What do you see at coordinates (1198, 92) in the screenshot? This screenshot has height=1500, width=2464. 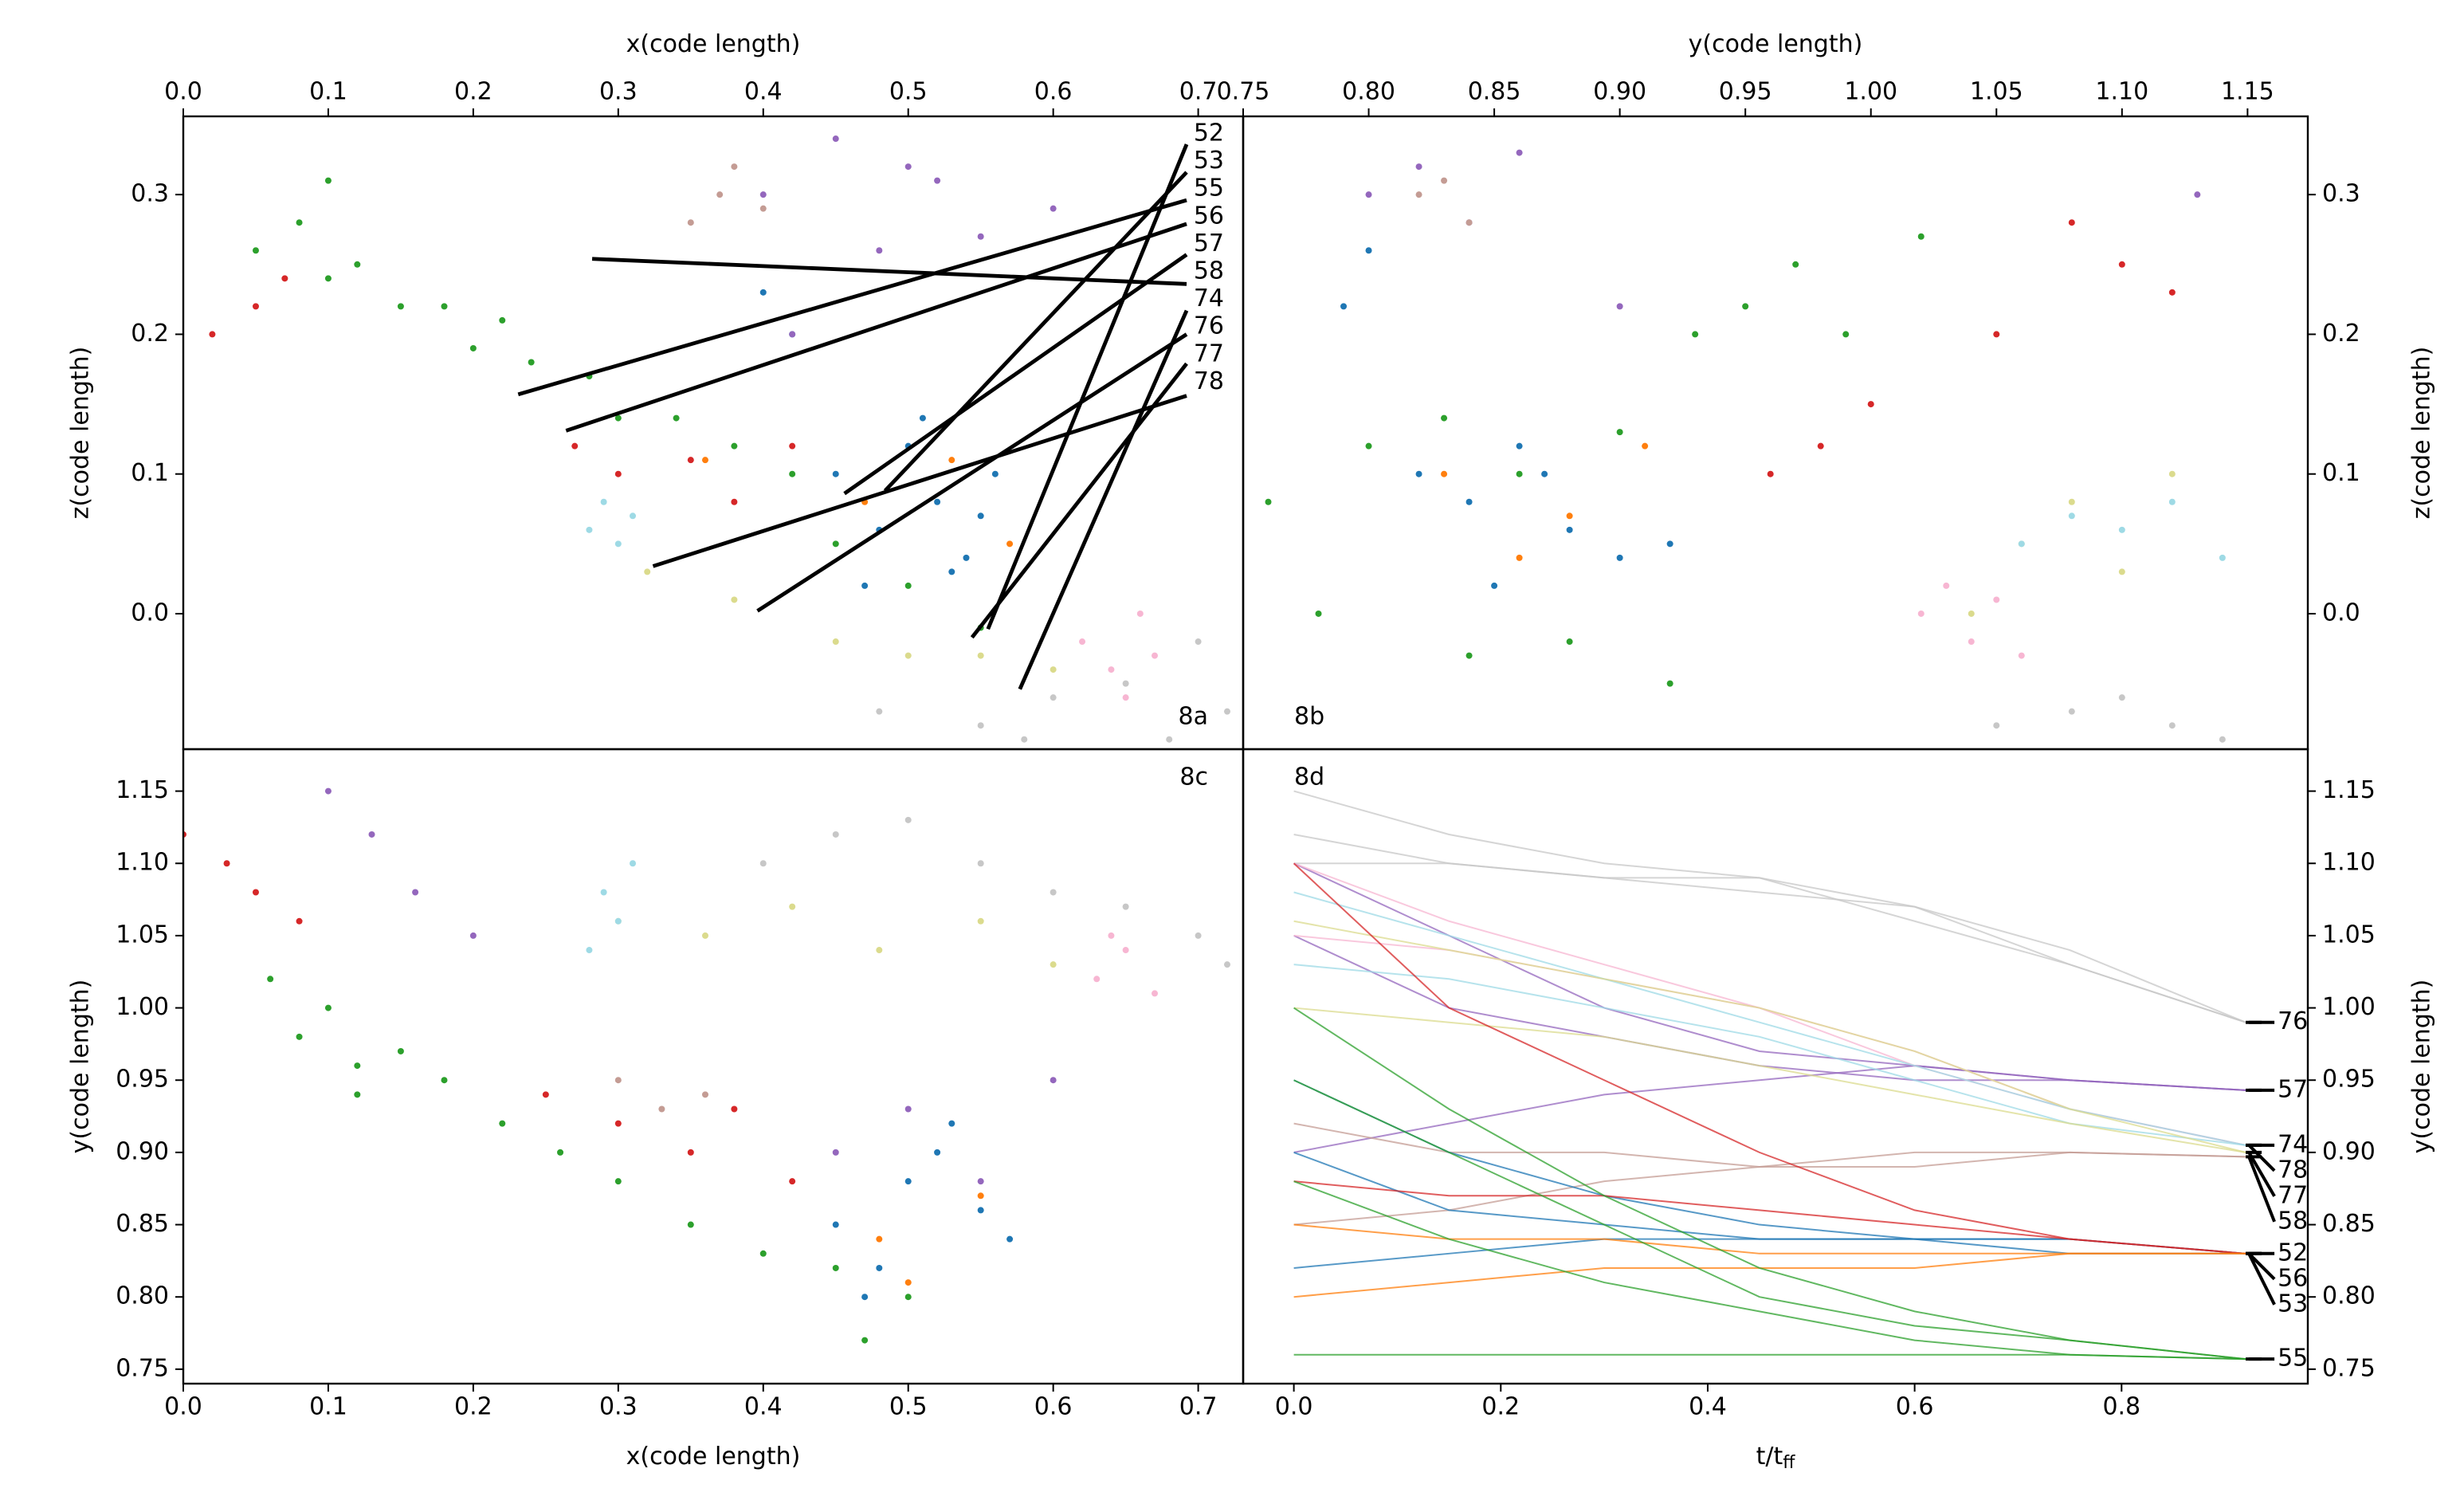 I see `x-tick-label: 0.7` at bounding box center [1198, 92].